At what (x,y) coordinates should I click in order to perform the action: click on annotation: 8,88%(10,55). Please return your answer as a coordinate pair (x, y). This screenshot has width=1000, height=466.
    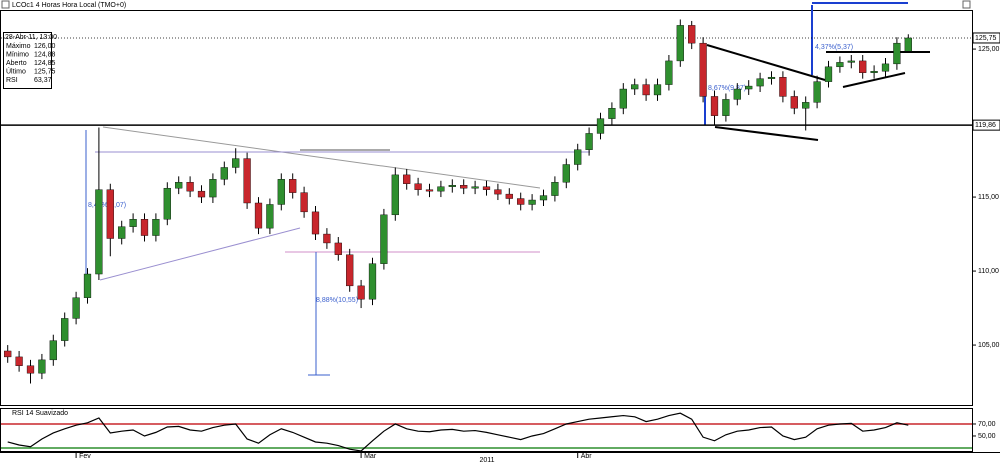
    Looking at the image, I should click on (337, 300).